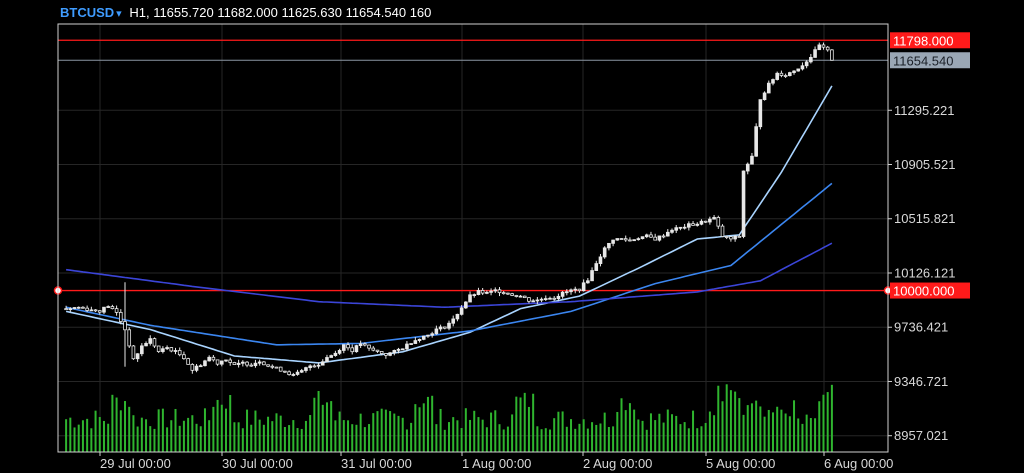 This screenshot has height=473, width=1024. I want to click on symbol-dropdown-icon: ▾, so click(119, 14).